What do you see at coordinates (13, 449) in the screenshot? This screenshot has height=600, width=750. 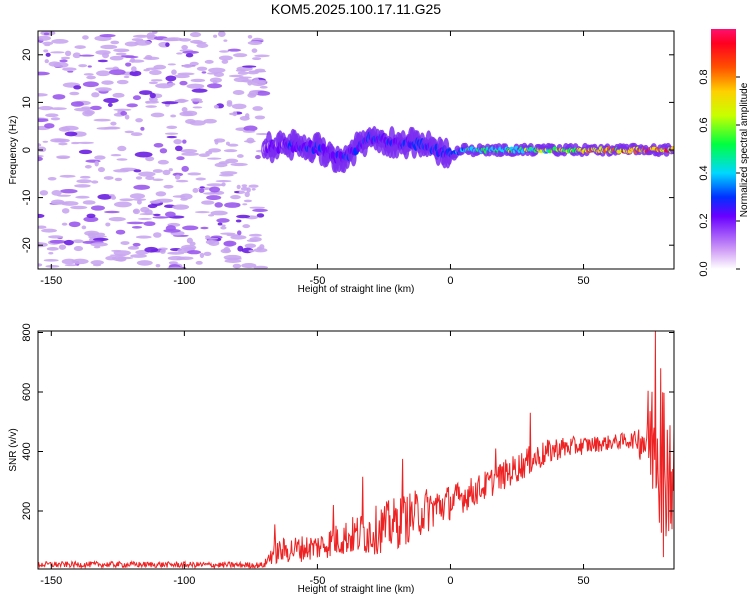 I see `snr-y-label: SNR (v/v)` at bounding box center [13, 449].